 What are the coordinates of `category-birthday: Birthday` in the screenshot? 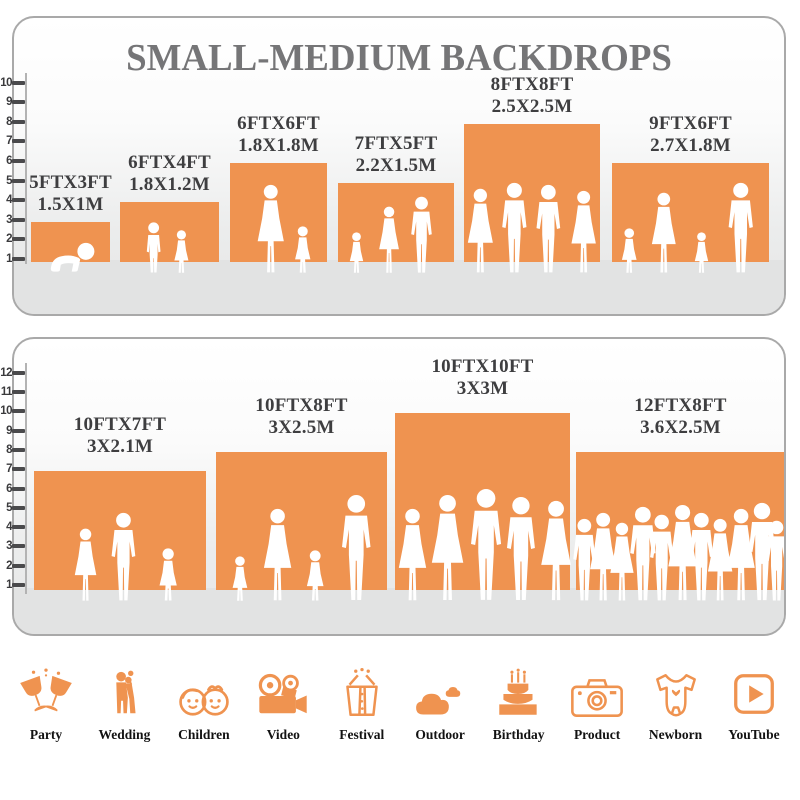 It's located at (519, 701).